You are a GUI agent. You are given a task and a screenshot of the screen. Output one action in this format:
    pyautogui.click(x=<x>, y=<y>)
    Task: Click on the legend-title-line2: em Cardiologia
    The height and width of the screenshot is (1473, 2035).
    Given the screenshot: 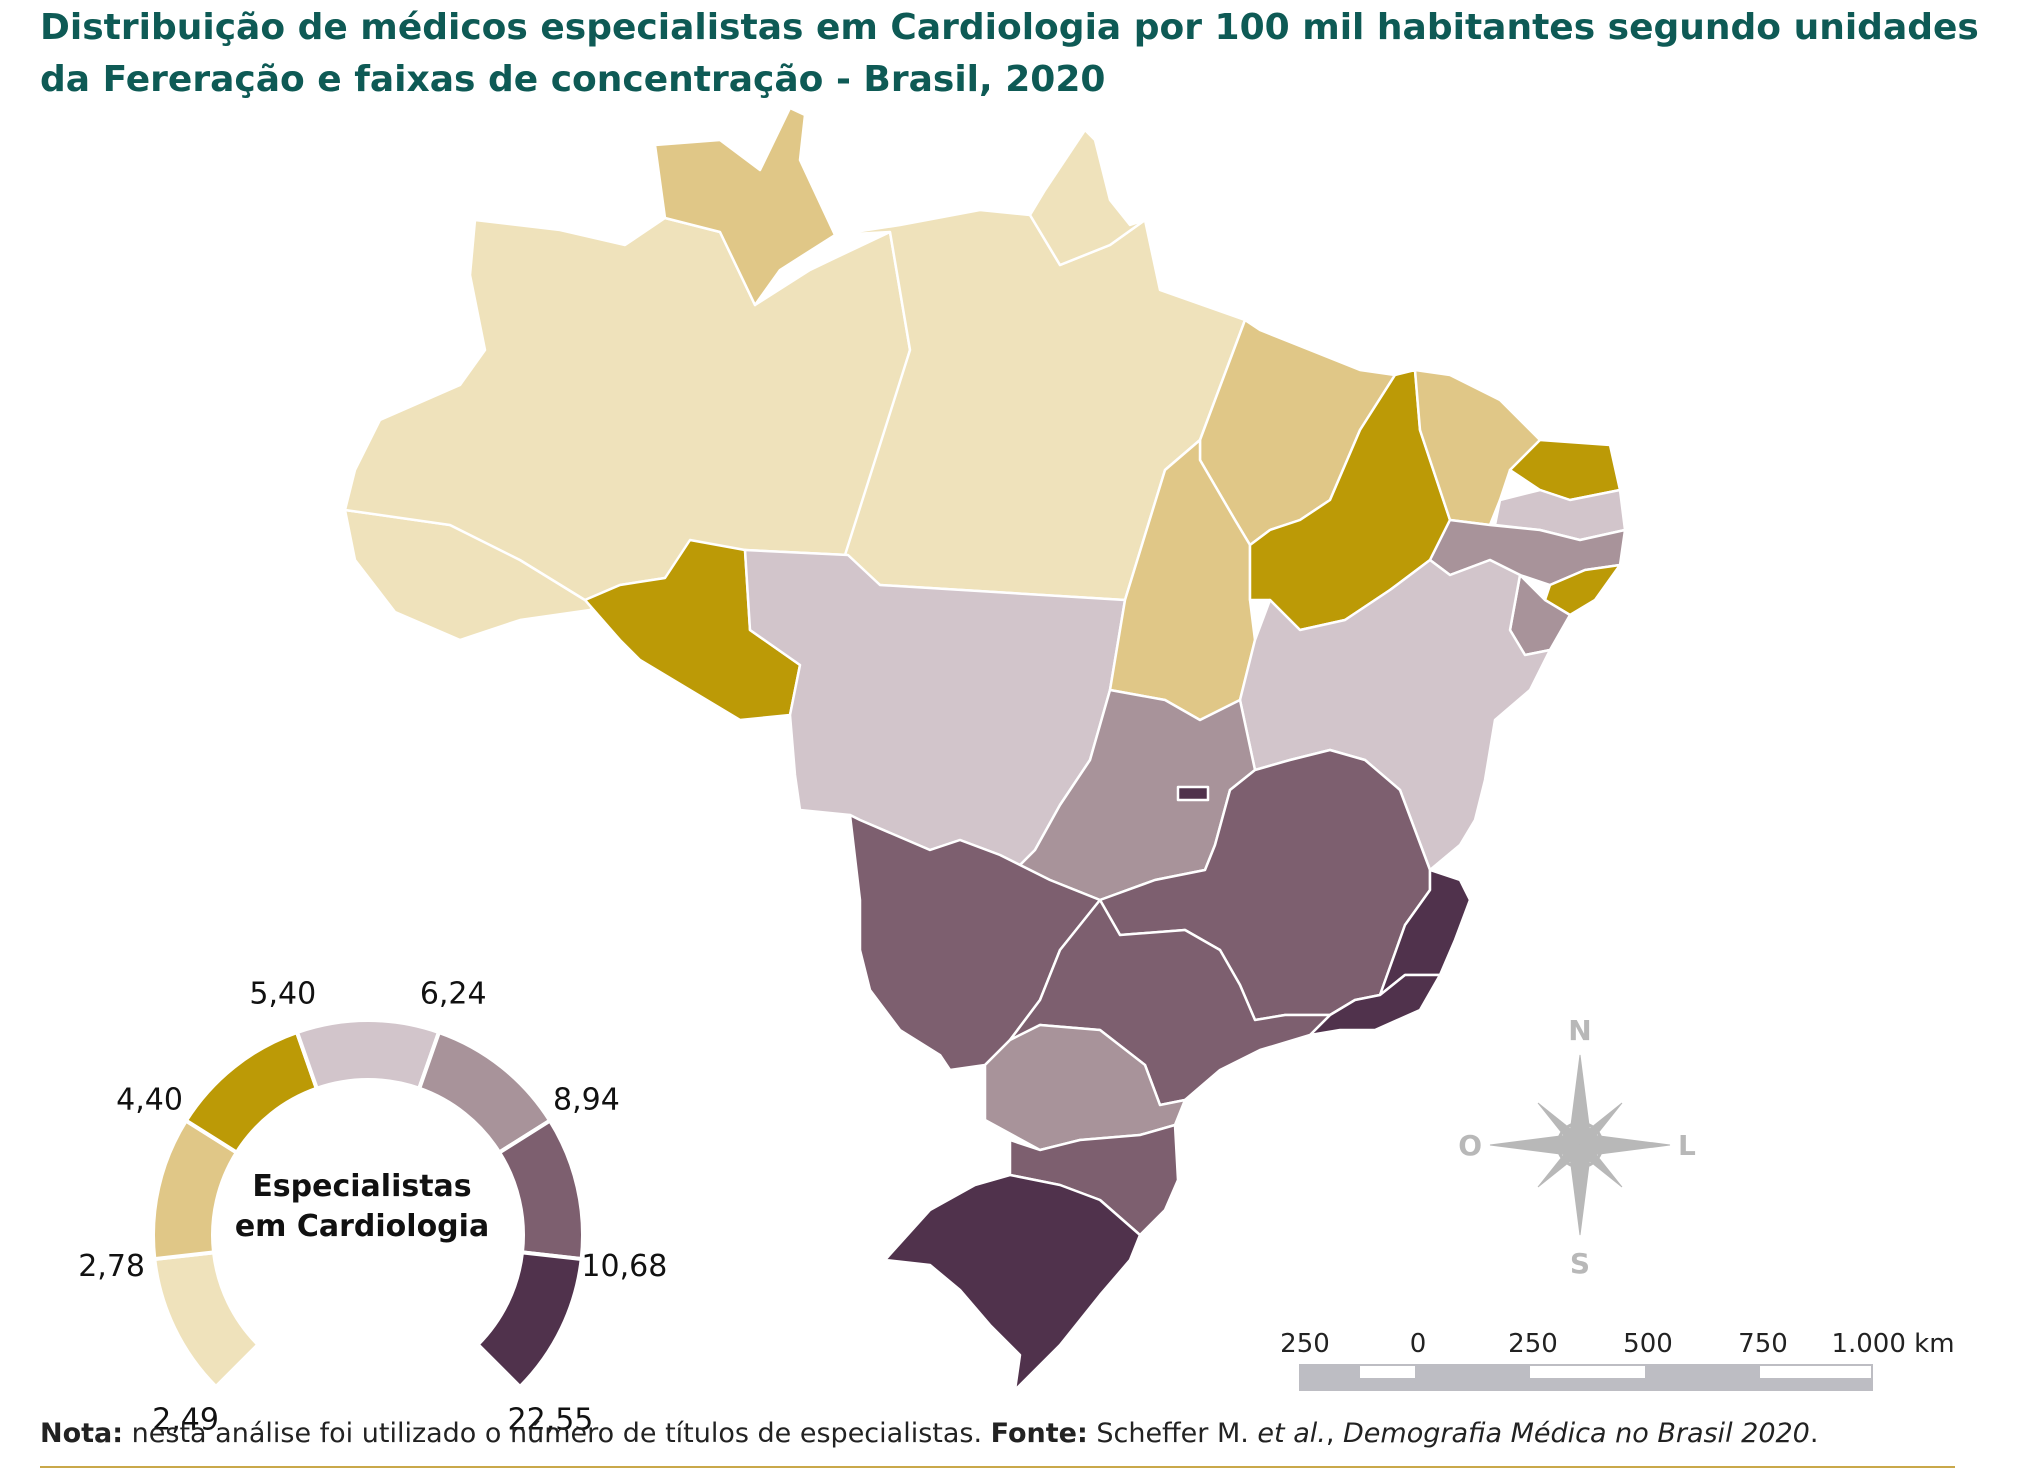 What is the action you would take?
    pyautogui.click(x=362, y=1226)
    